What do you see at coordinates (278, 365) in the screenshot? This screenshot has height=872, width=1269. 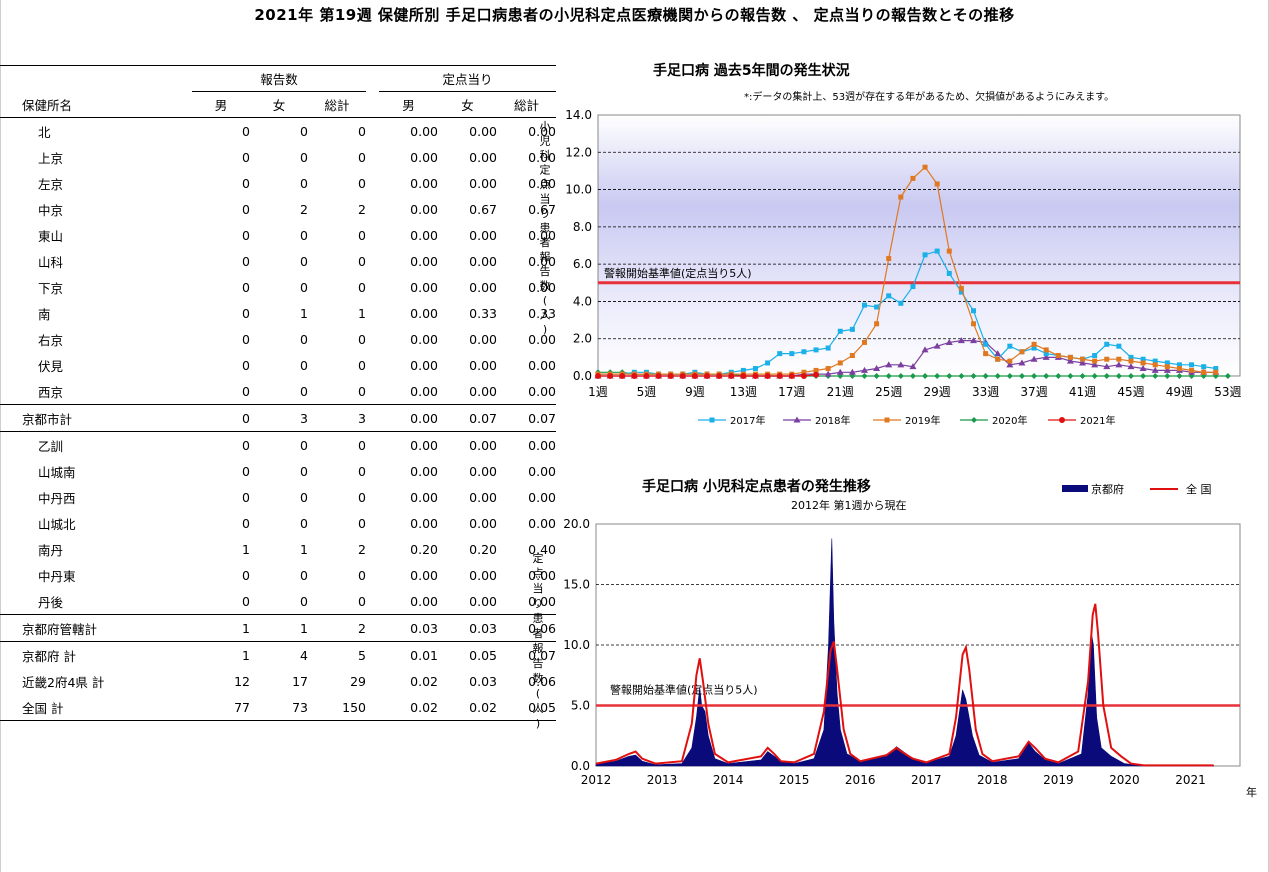 I see `table-row: 伏見 0 0 0 0.00 0.00 0.00` at bounding box center [278, 365].